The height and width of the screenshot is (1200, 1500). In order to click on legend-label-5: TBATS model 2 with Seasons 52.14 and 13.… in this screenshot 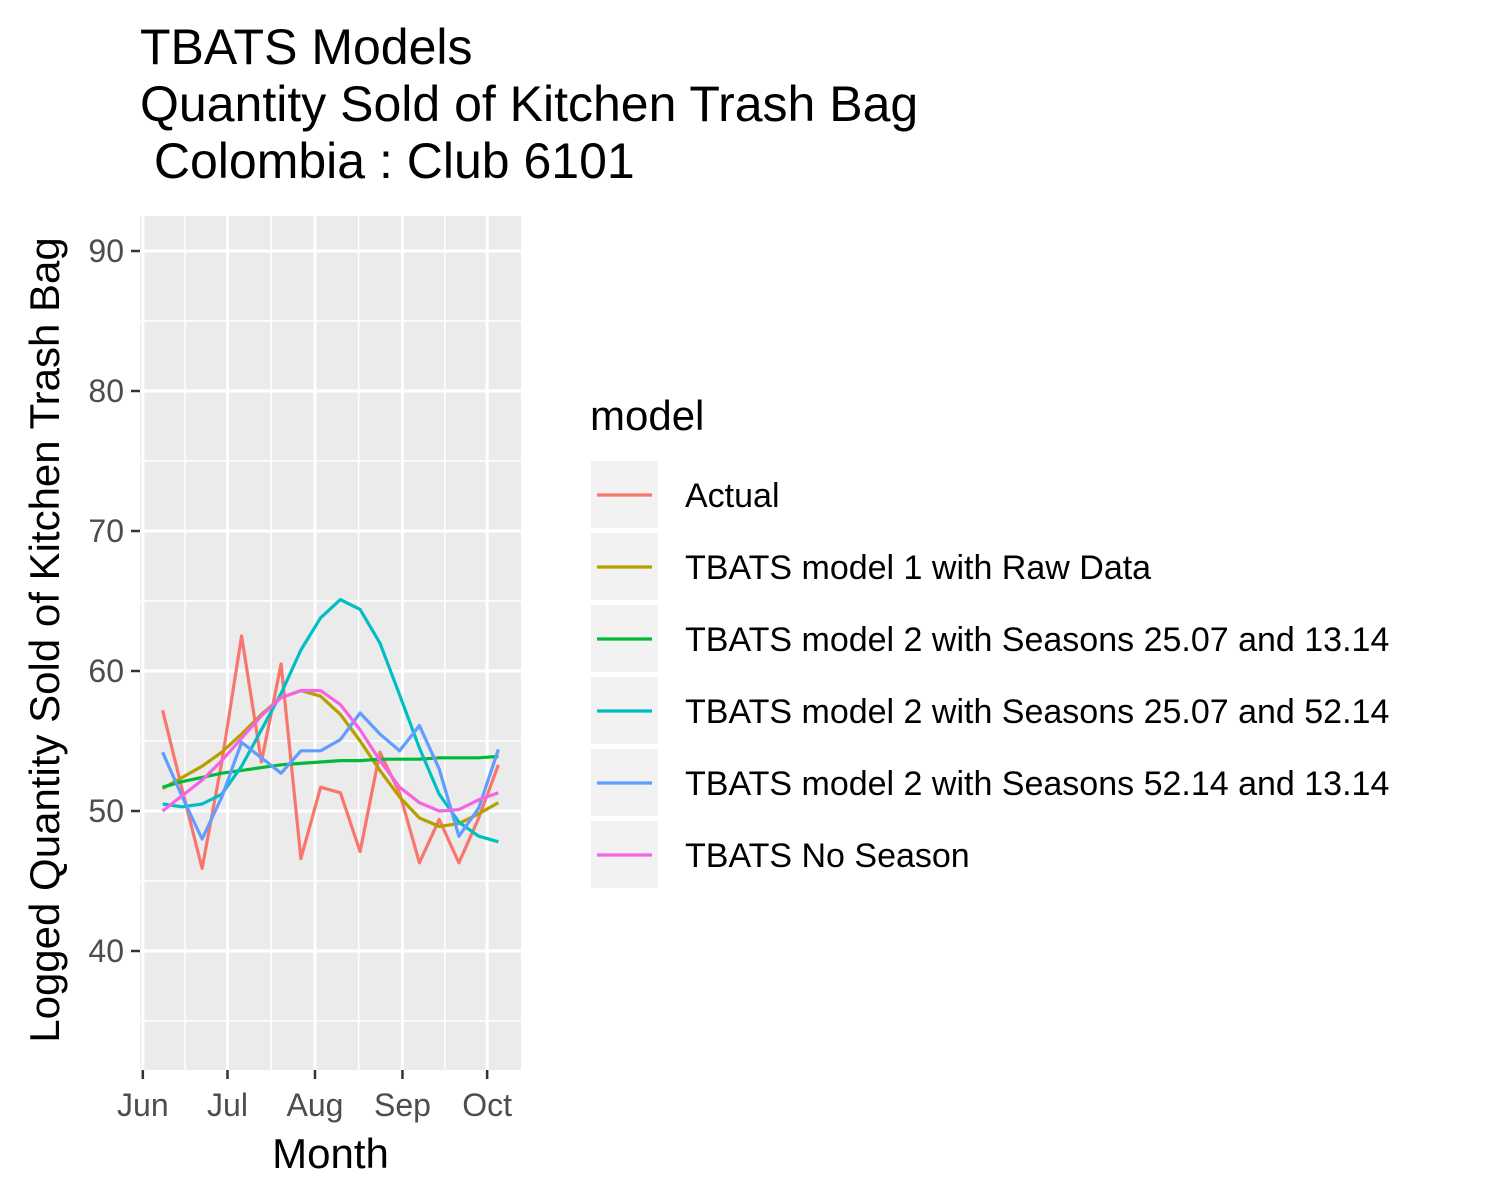, I will do `click(1037, 784)`.